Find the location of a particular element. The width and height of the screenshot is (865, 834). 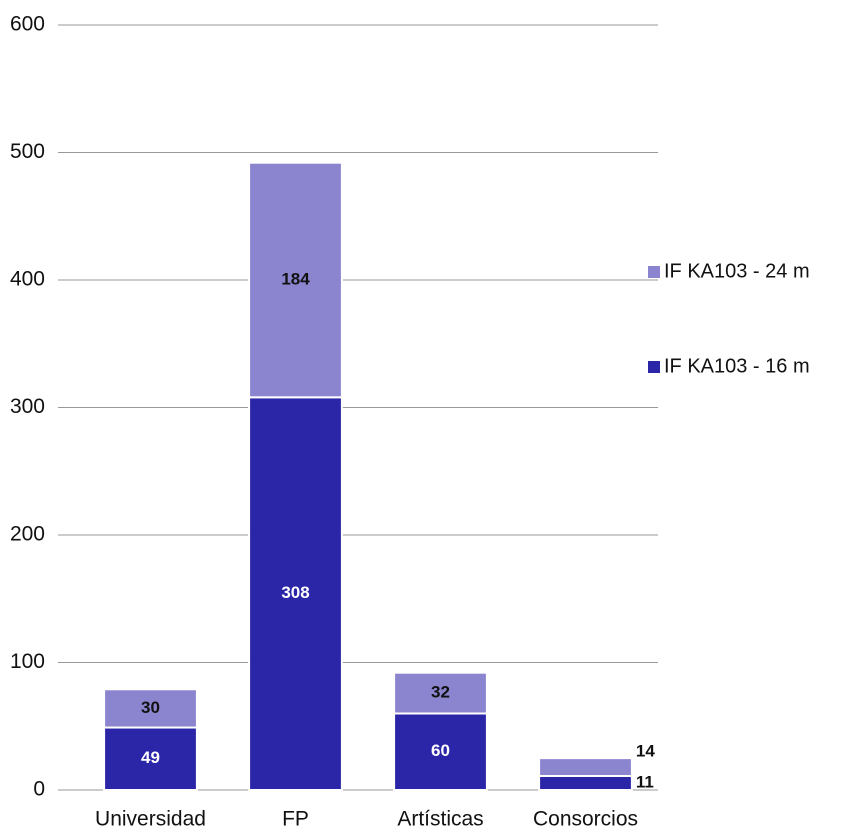

legend-label: IF KA103 - 16 m is located at coordinates (737, 366).